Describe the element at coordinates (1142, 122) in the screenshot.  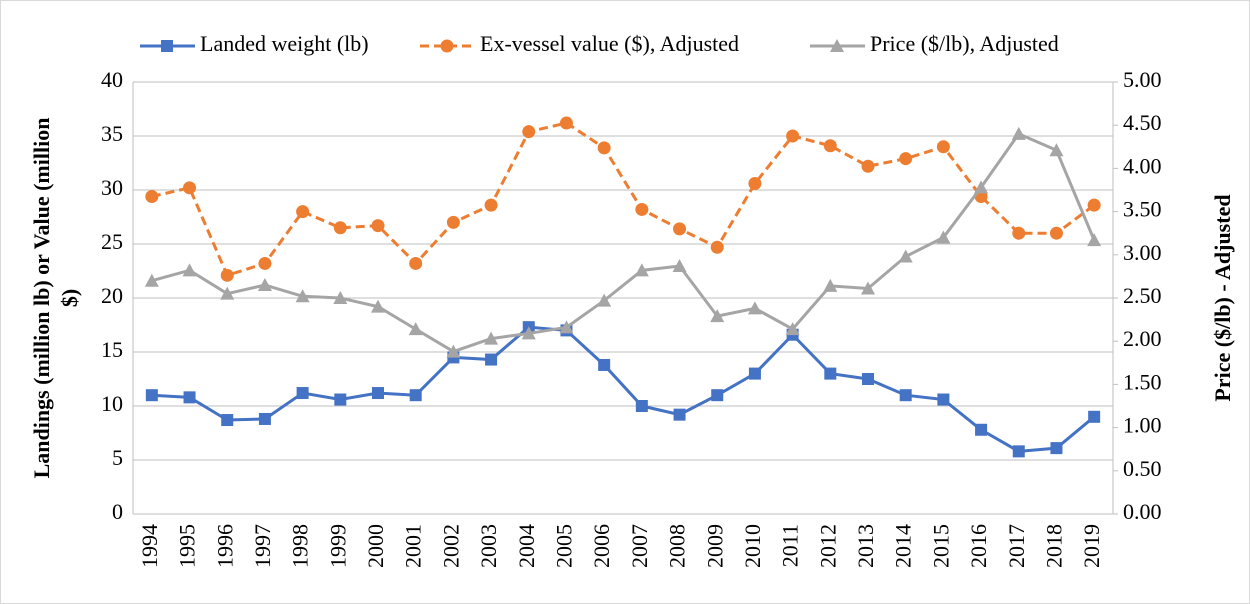
I see `y2-tick-label: 4.50` at that location.